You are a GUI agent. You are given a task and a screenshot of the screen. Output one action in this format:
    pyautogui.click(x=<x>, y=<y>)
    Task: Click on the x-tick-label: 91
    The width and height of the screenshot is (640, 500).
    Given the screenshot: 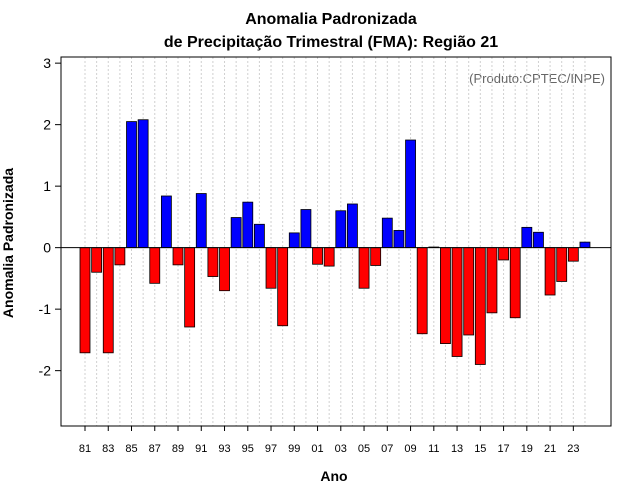 What is the action you would take?
    pyautogui.click(x=201, y=449)
    